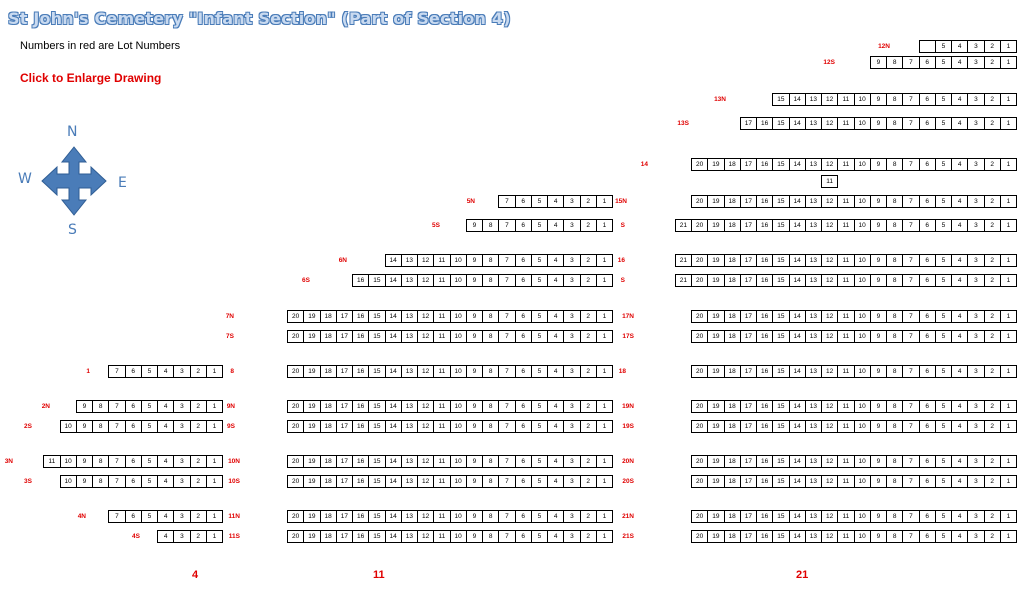 Image resolution: width=1024 pixels, height=590 pixels. What do you see at coordinates (91, 78) in the screenshot?
I see `enlarge-drawing-link: Click to Enlarge Drawing` at bounding box center [91, 78].